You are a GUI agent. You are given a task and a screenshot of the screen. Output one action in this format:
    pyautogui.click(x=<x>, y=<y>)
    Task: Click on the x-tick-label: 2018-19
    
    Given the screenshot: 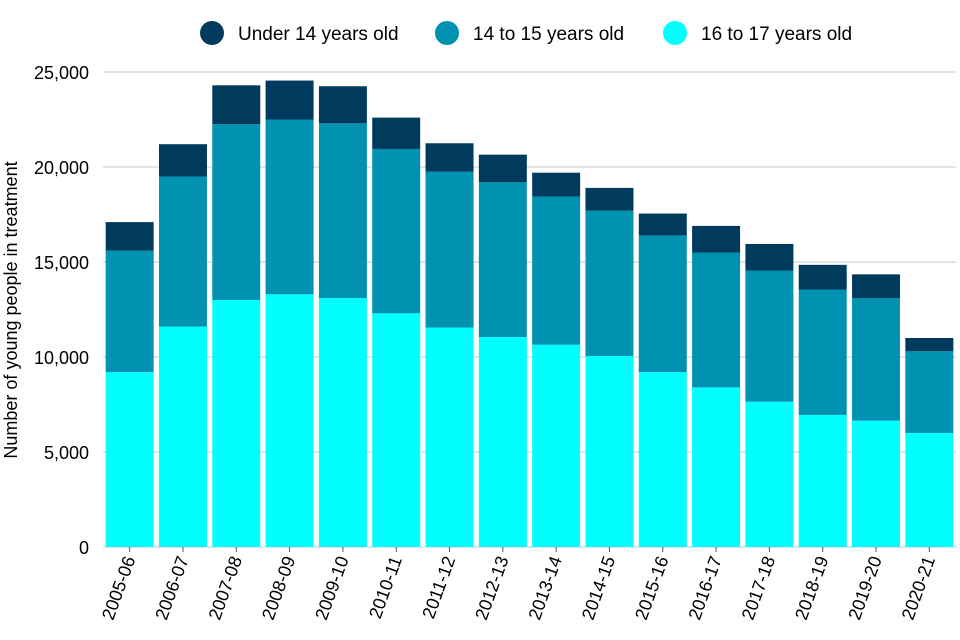 What is the action you would take?
    pyautogui.click(x=811, y=588)
    